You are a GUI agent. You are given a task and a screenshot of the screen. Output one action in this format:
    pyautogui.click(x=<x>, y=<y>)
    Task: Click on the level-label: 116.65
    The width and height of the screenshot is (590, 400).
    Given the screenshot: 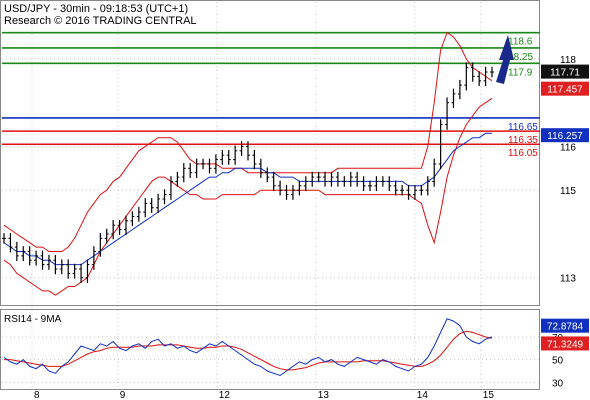 What is the action you would take?
    pyautogui.click(x=523, y=127)
    